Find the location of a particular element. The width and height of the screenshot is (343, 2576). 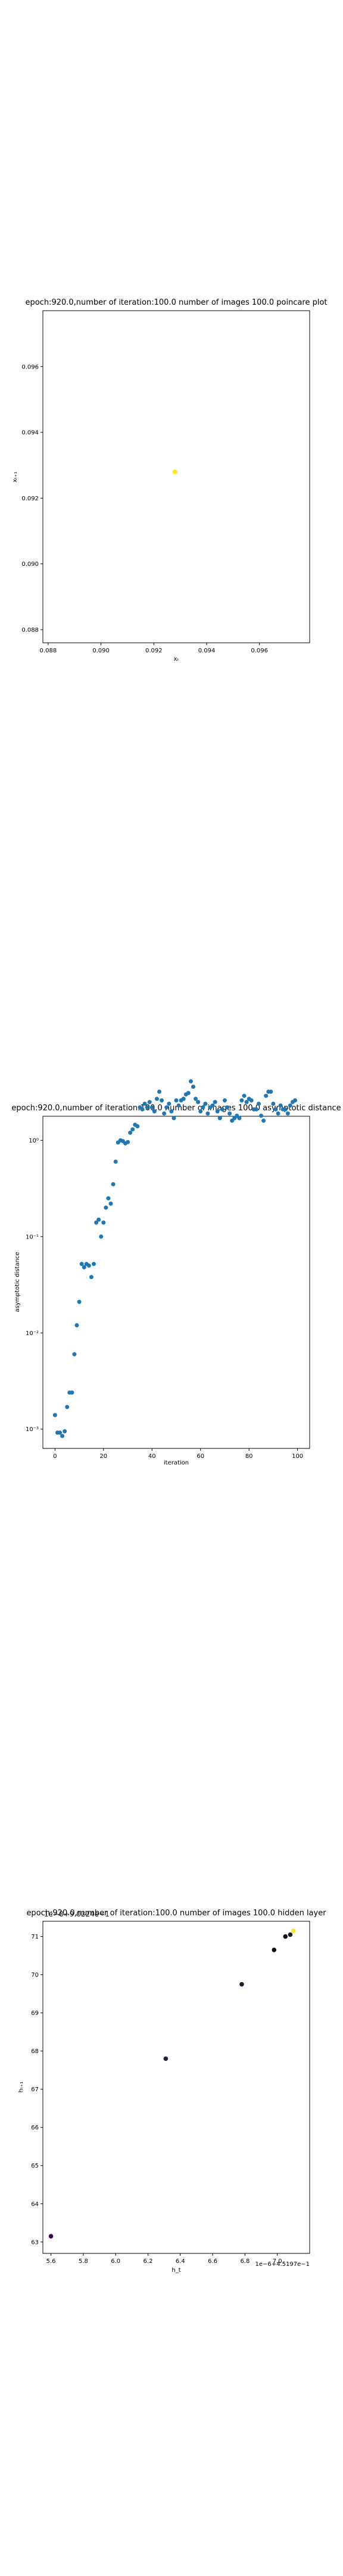

asymptotic-x-tick-label: 0 is located at coordinates (55, 1456).